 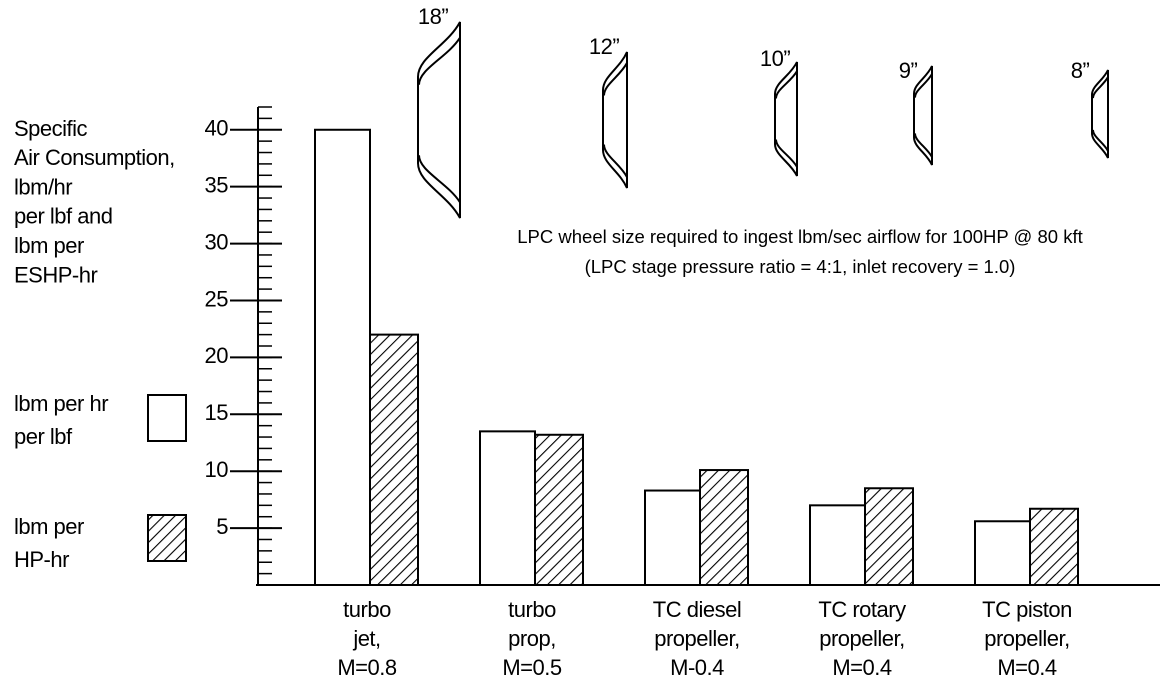 What do you see at coordinates (217, 128) in the screenshot?
I see `y-tick-label: 40` at bounding box center [217, 128].